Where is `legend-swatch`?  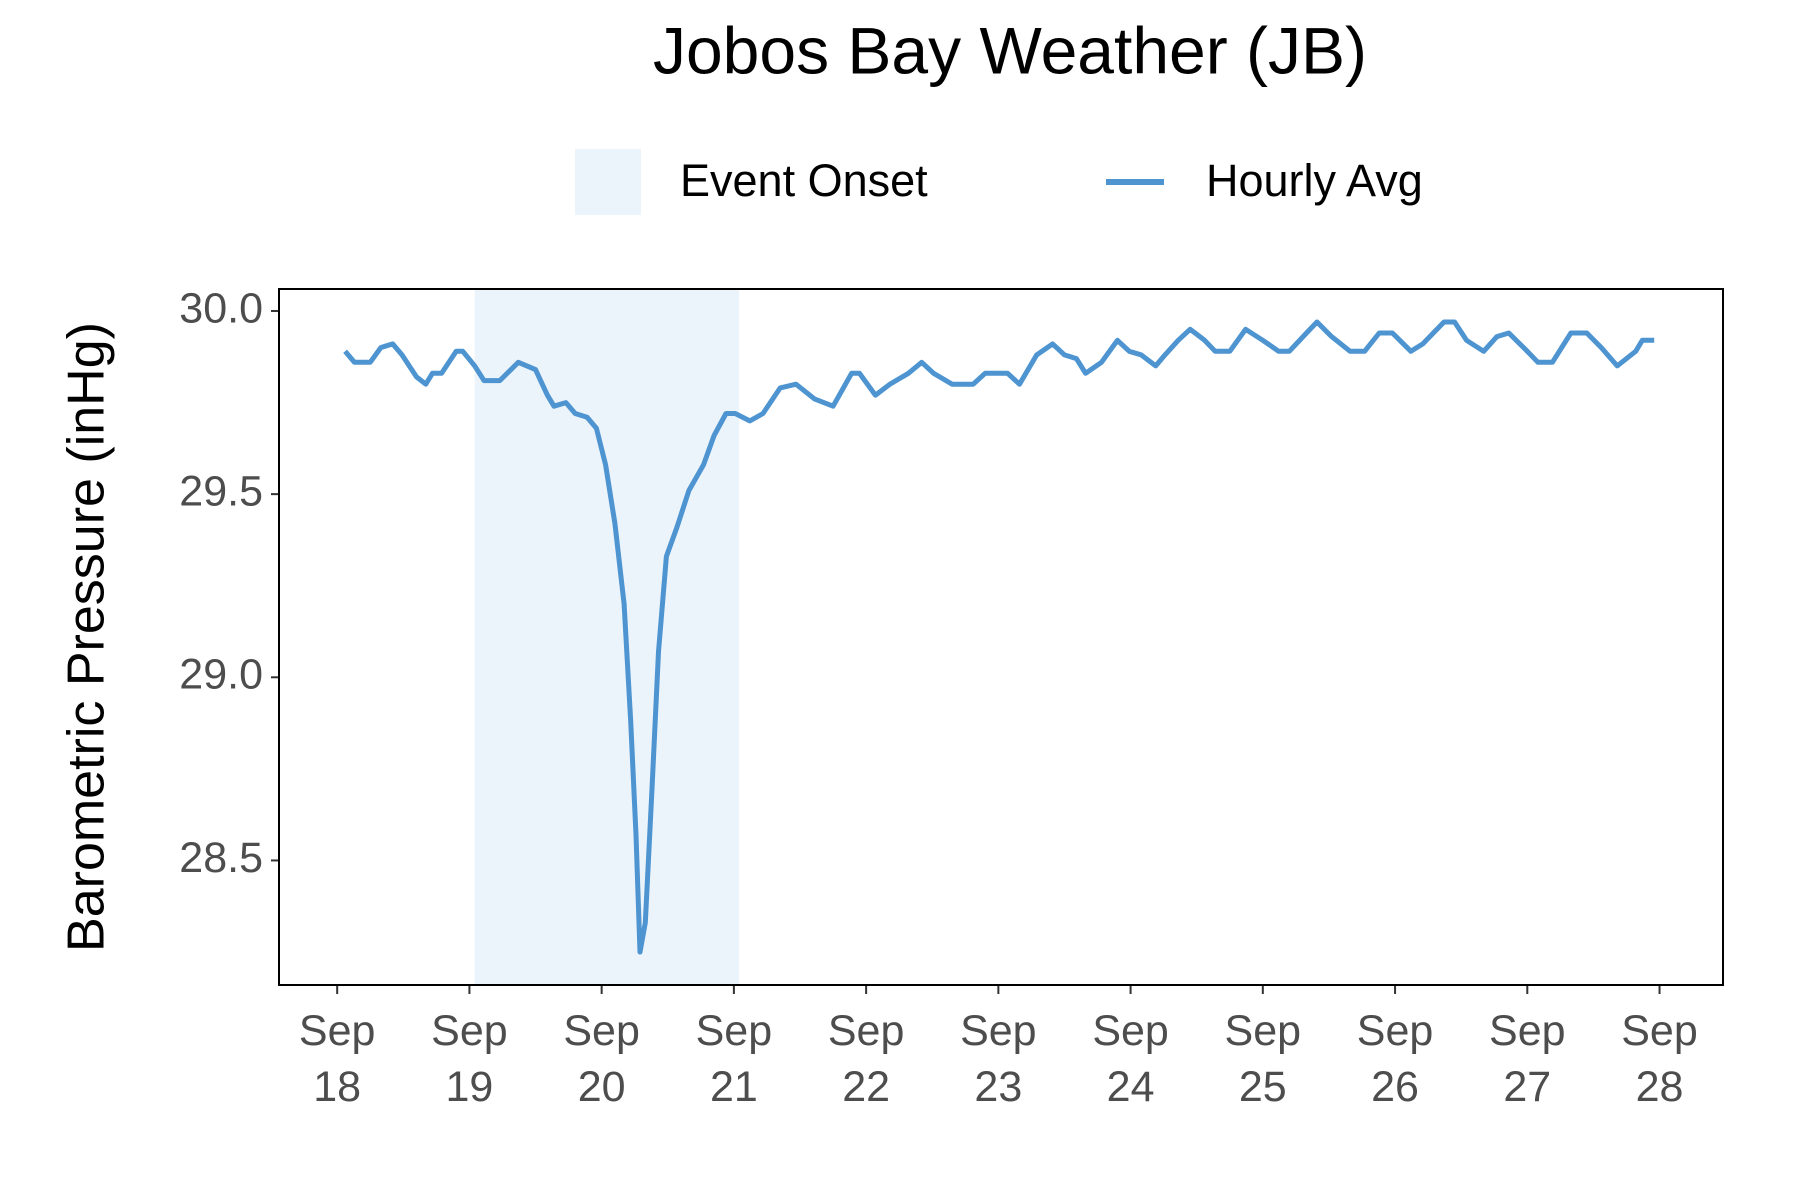
legend-swatch is located at coordinates (608, 182).